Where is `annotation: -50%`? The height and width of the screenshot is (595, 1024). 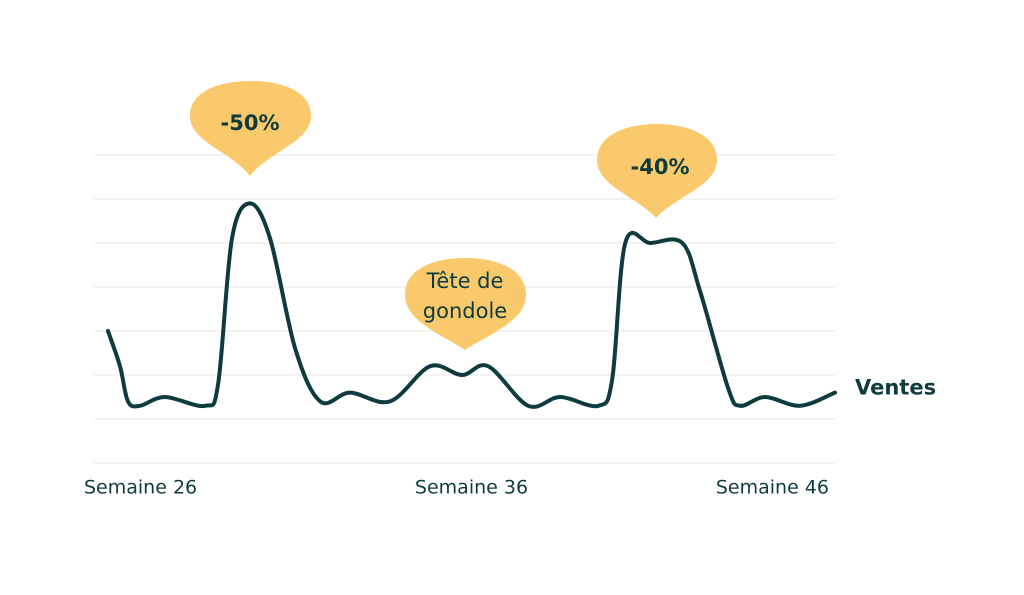
annotation: -50% is located at coordinates (250, 123).